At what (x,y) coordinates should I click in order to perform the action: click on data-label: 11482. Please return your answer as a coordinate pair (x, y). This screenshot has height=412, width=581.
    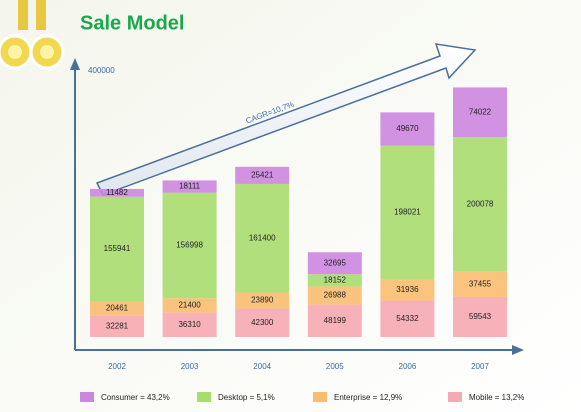
    Looking at the image, I should click on (117, 192).